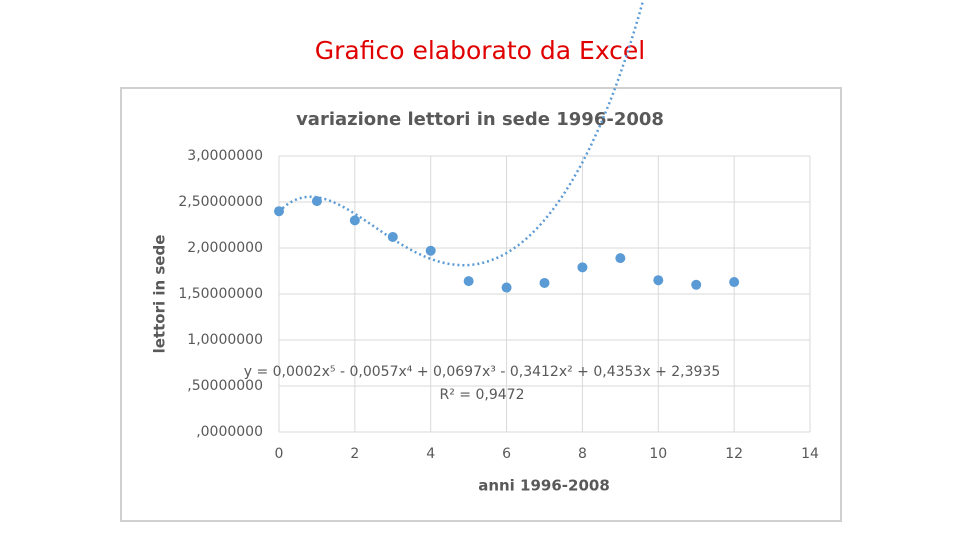 The height and width of the screenshot is (540, 960). I want to click on x-tick-label: 10, so click(658, 454).